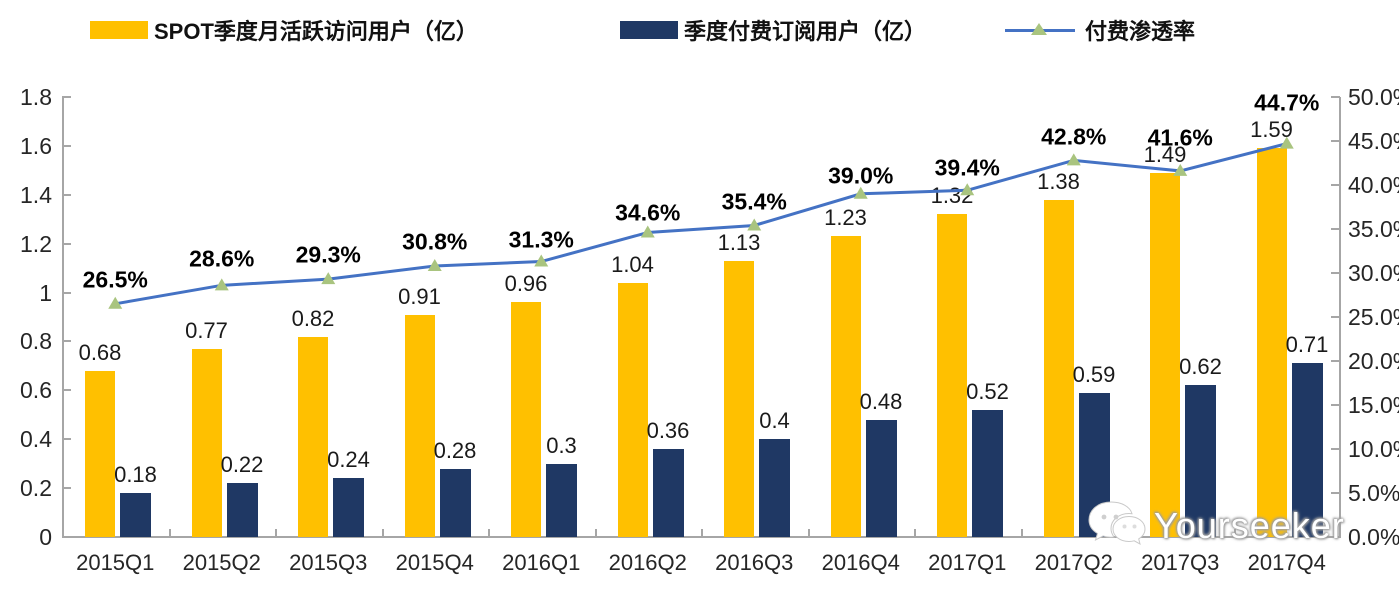 The height and width of the screenshot is (596, 1399). I want to click on right-axis-tick-label: 10.0%, so click(1373, 449).